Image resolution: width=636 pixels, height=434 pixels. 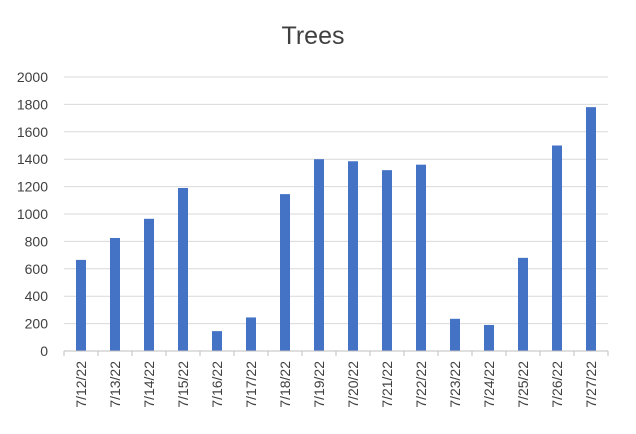 What do you see at coordinates (353, 384) in the screenshot?
I see `x-tick-label: 7/20/22` at bounding box center [353, 384].